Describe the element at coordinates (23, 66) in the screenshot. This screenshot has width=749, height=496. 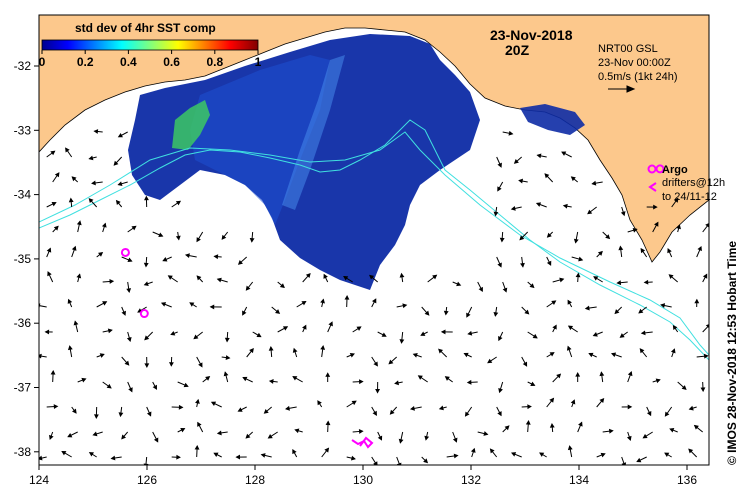
I see `lat-tick-label: -32` at that location.